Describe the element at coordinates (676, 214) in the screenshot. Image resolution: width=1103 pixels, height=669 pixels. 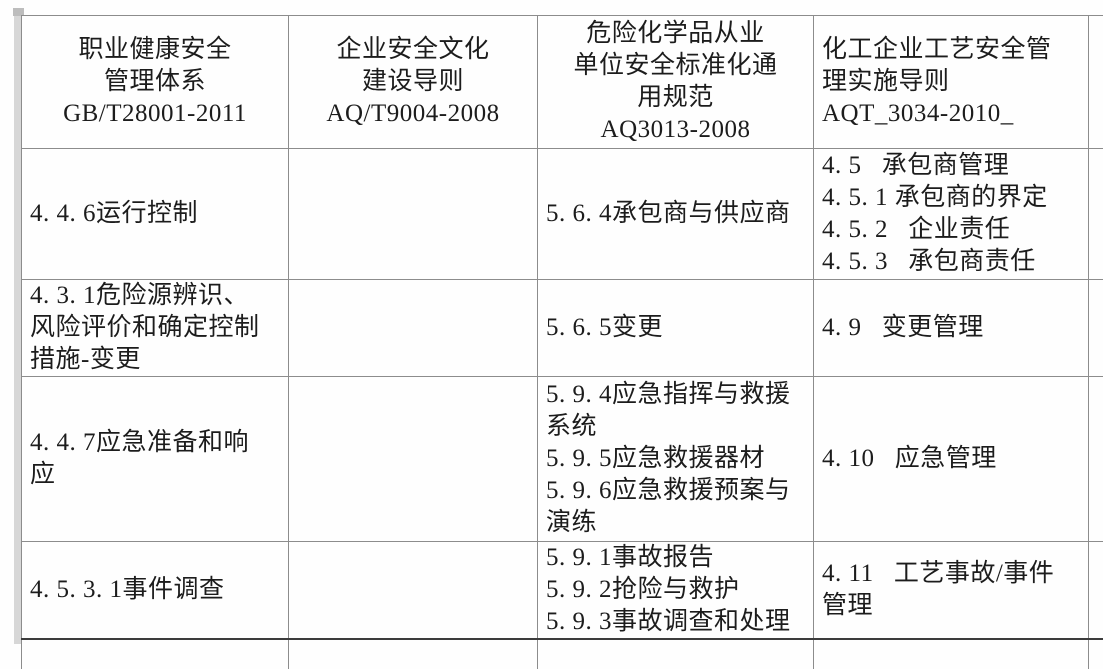
I see `cell-r1-c3: 5. 6. 4承包商与供应商` at that location.